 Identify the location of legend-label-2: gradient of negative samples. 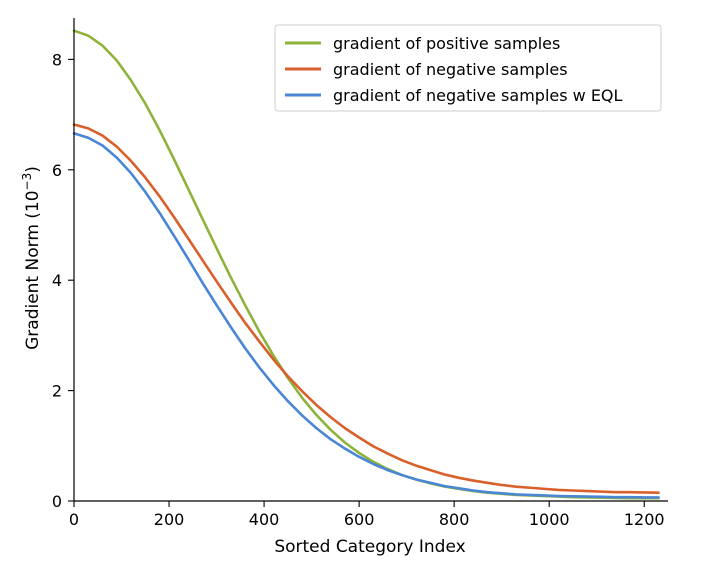
(450, 69).